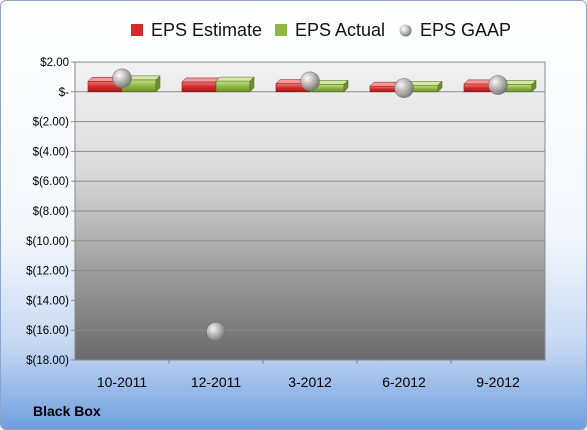 This screenshot has height=430, width=587. I want to click on y-tick-label: $-, so click(64, 93).